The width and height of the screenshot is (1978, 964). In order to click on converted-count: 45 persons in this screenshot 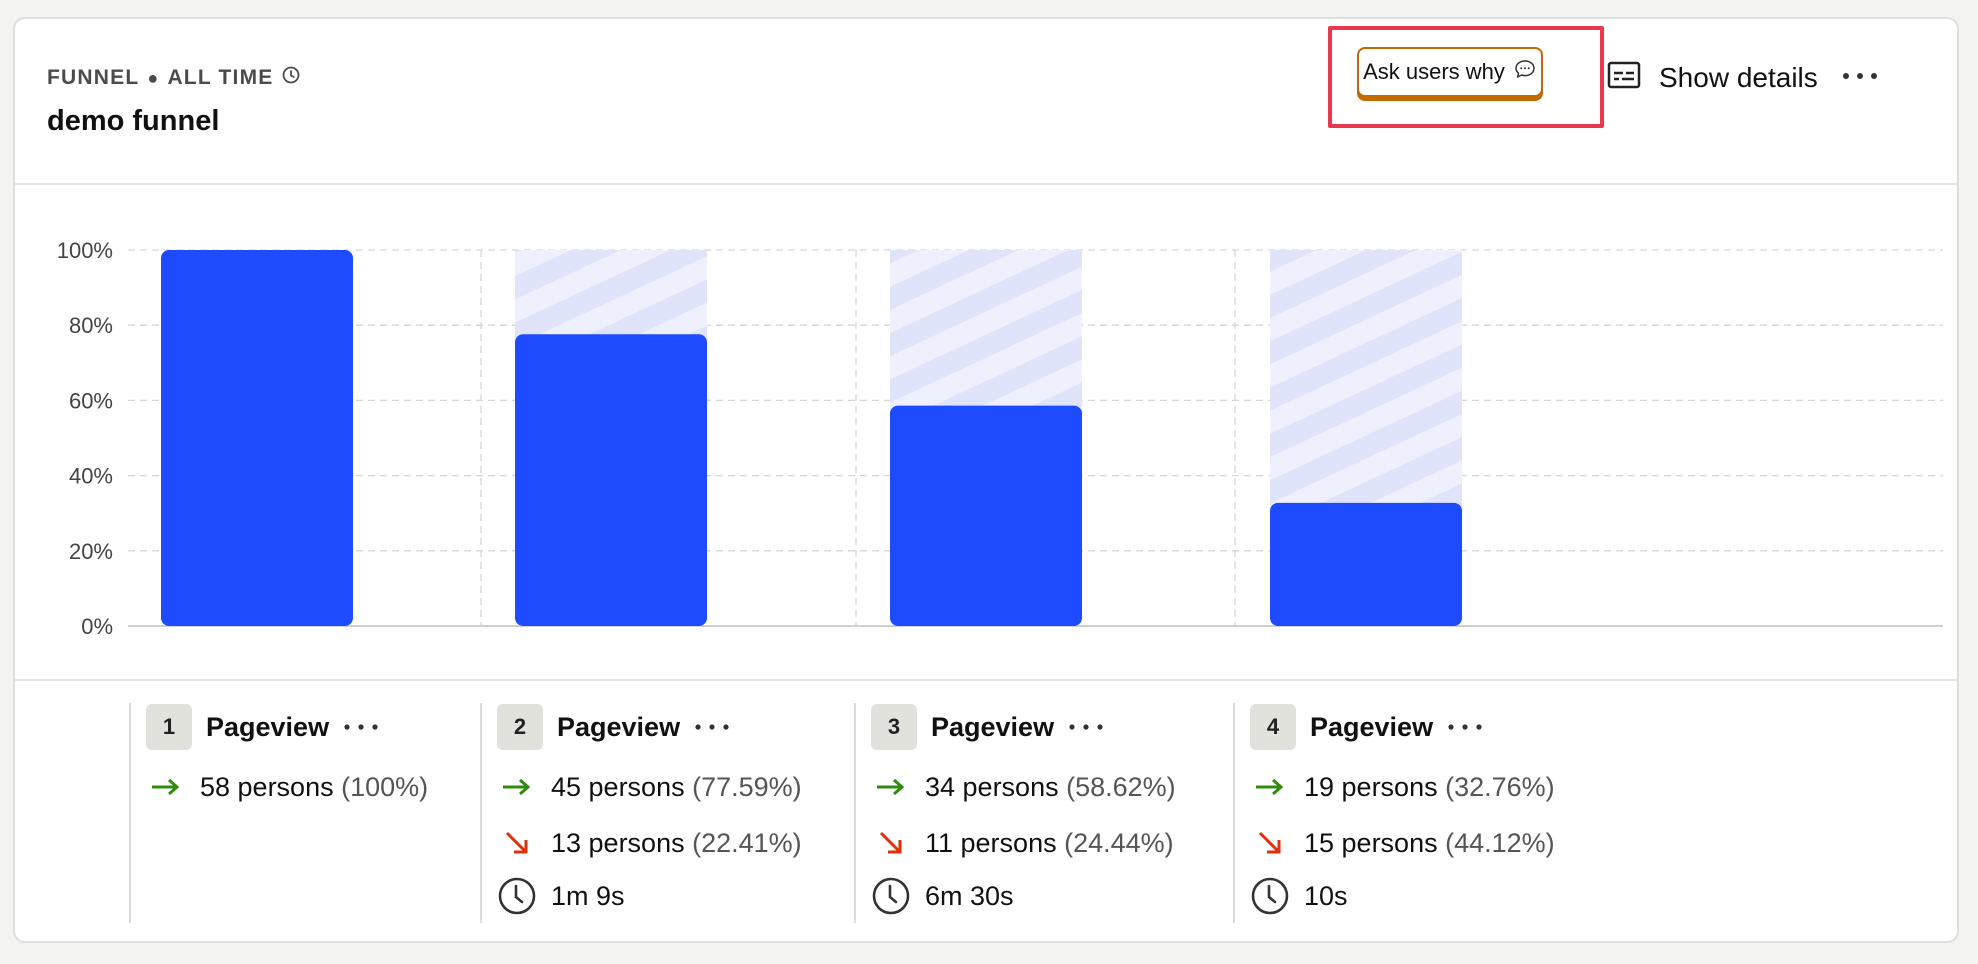, I will do `click(618, 786)`.